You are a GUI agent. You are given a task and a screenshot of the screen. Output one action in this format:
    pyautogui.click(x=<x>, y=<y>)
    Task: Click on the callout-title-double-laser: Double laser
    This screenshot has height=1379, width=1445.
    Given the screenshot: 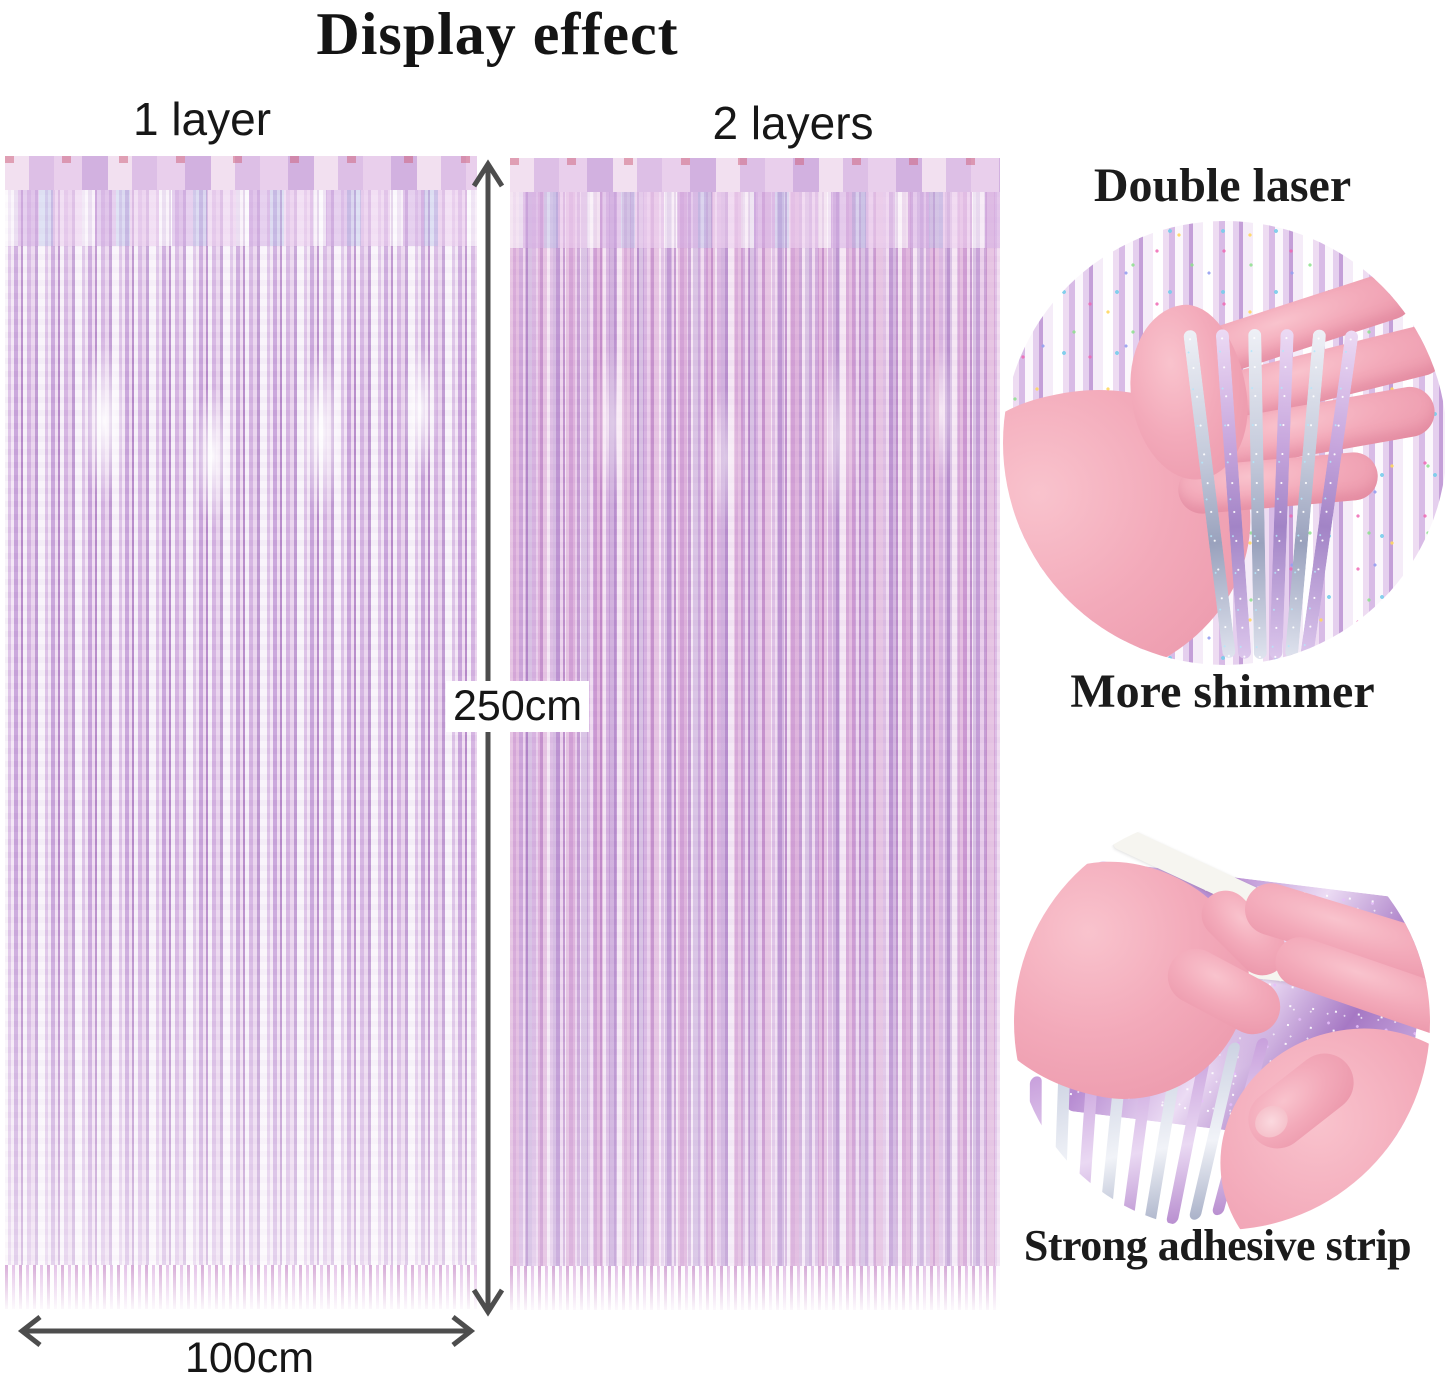 What is the action you would take?
    pyautogui.click(x=1222, y=185)
    